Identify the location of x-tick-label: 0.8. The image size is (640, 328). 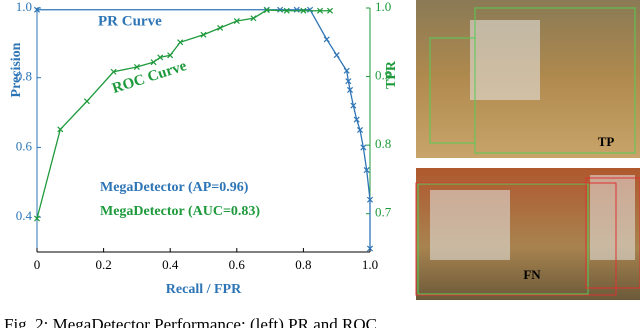
(303, 264).